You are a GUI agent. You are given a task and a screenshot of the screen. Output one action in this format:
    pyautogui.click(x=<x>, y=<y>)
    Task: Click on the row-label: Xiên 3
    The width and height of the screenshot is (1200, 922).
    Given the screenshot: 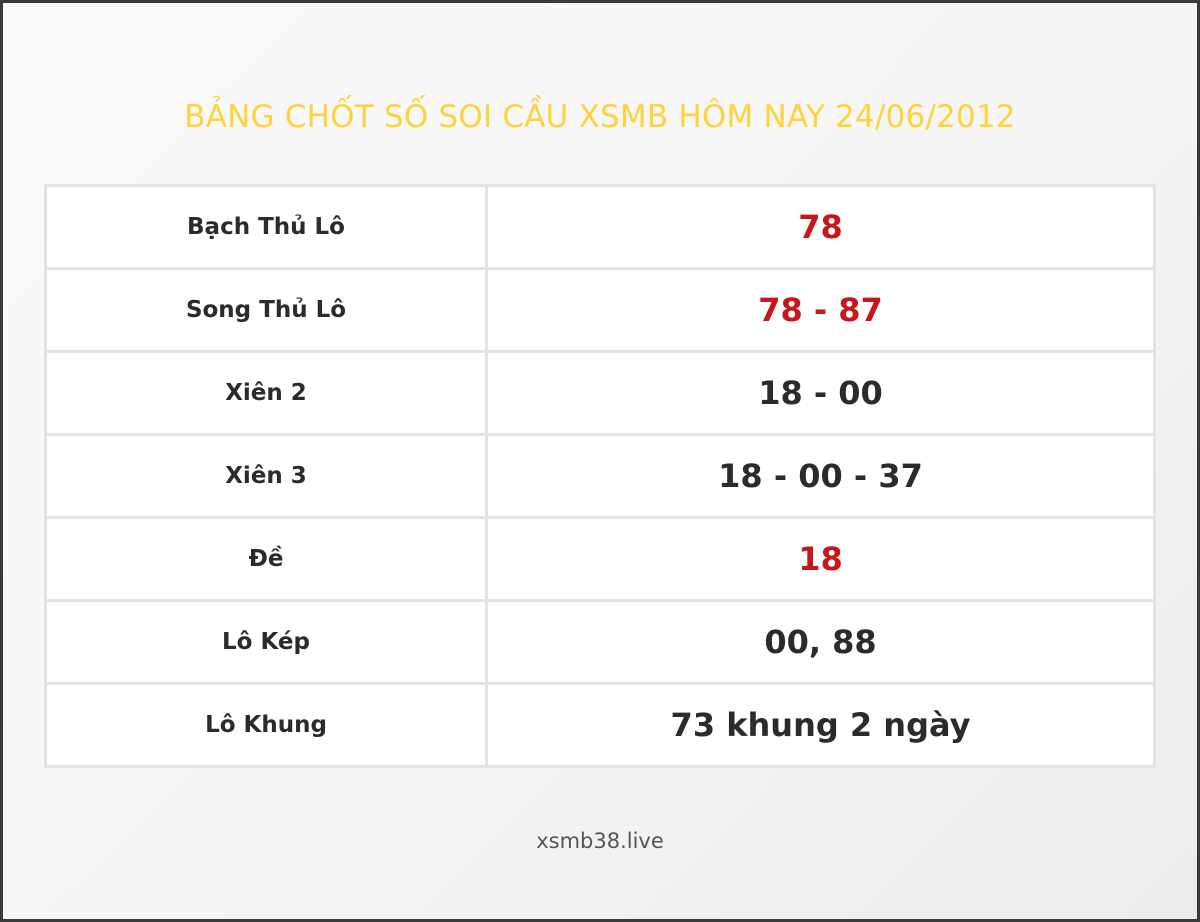 What is the action you would take?
    pyautogui.click(x=266, y=476)
    